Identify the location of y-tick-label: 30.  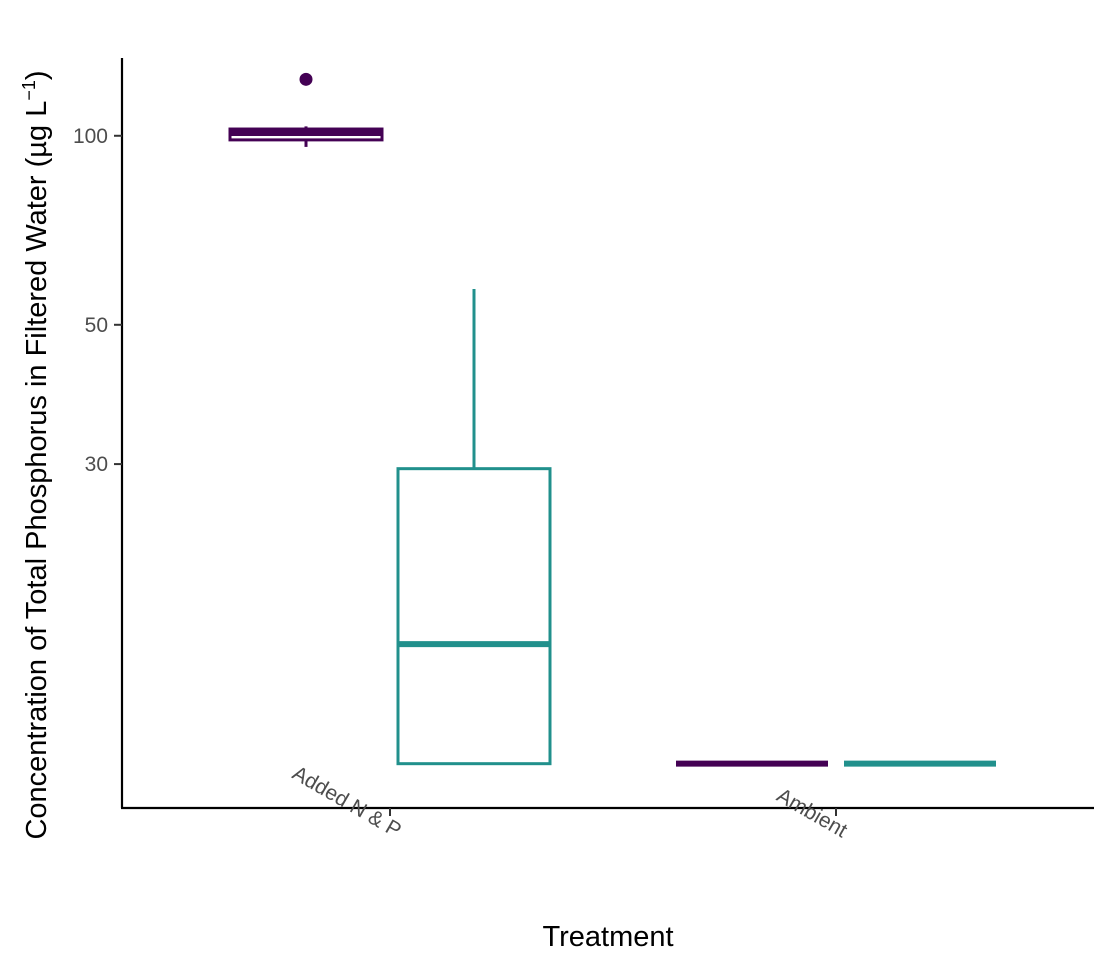
(96, 464).